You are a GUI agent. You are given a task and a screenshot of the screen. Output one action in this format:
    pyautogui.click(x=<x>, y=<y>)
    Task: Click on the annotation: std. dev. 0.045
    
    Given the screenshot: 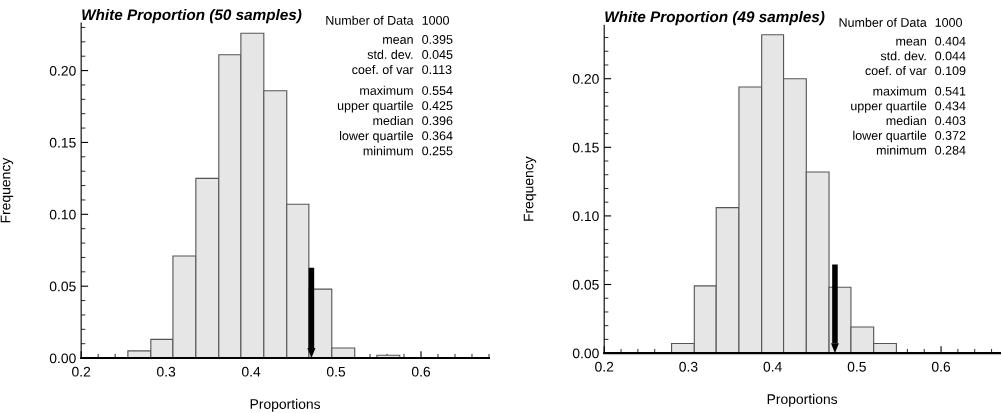 What is the action you would take?
    pyautogui.click(x=410, y=54)
    